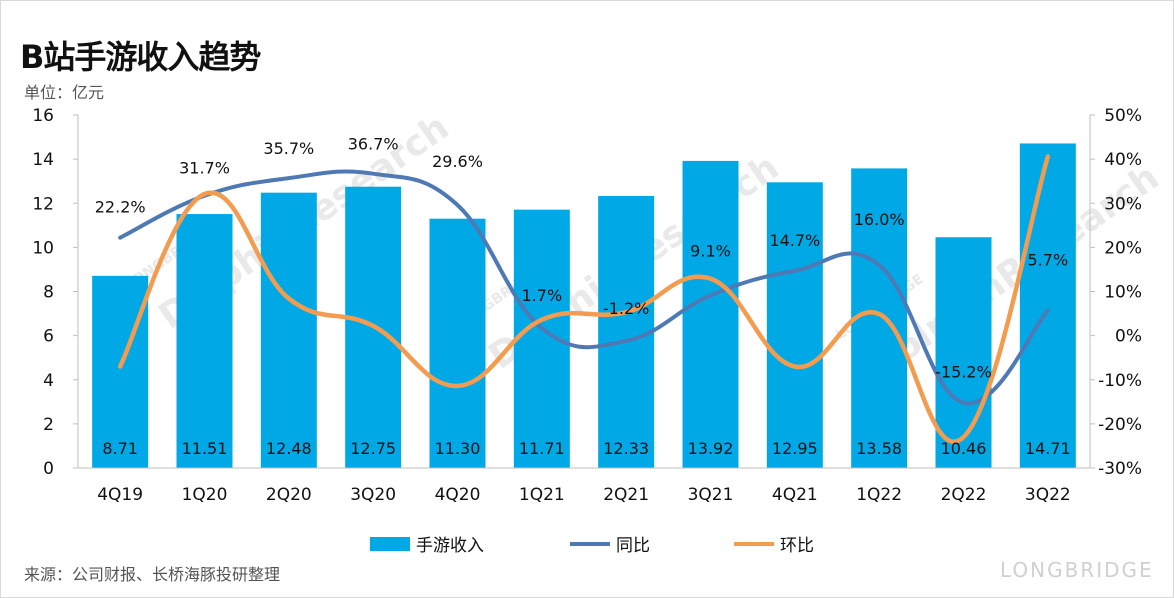  Describe the element at coordinates (457, 343) in the screenshot. I see `bar-4Q20` at that location.